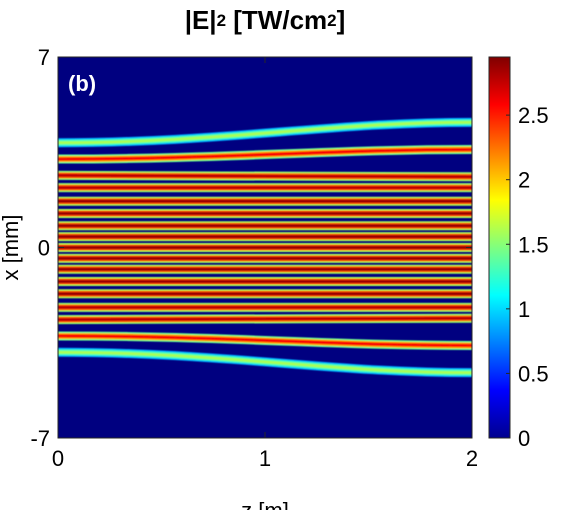 This screenshot has height=510, width=574. What do you see at coordinates (533, 373) in the screenshot?
I see `colorbar-tick-label: 0.5` at bounding box center [533, 373].